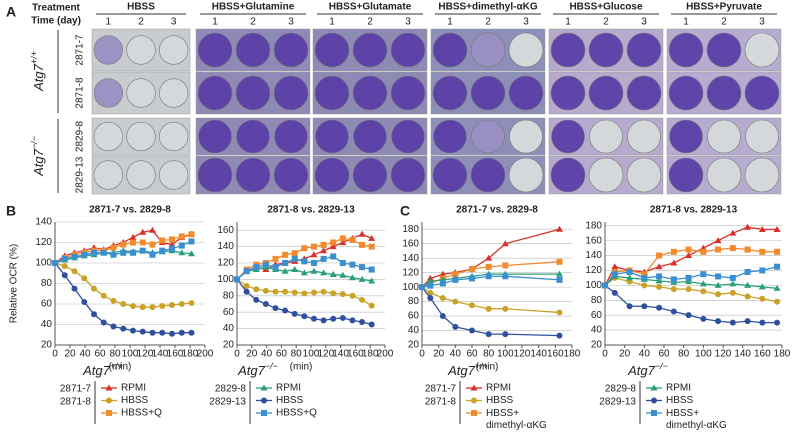 The width and height of the screenshot is (794, 434). What do you see at coordinates (597, 345) in the screenshot?
I see `y-tick-label: 20` at bounding box center [597, 345].